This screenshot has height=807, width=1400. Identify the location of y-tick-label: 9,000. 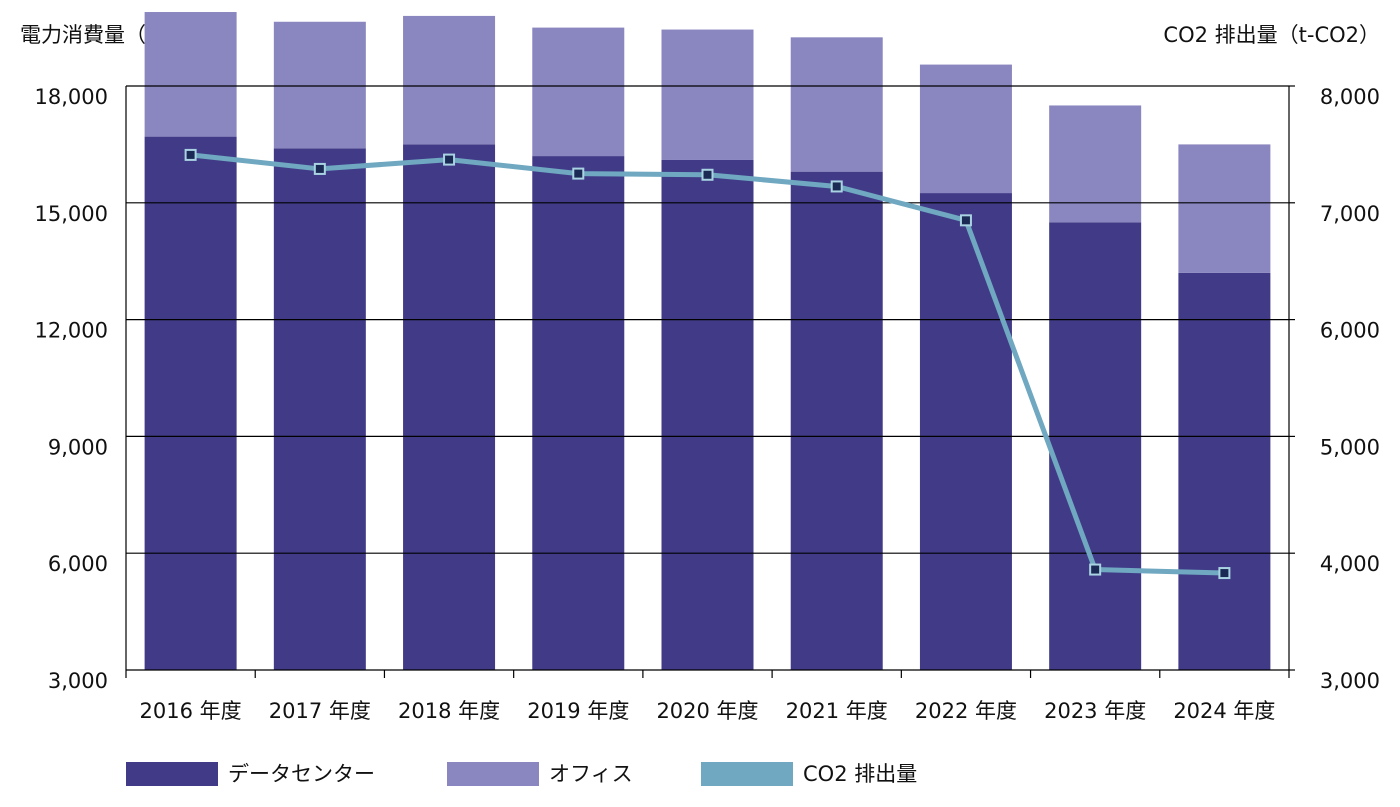
(78, 447).